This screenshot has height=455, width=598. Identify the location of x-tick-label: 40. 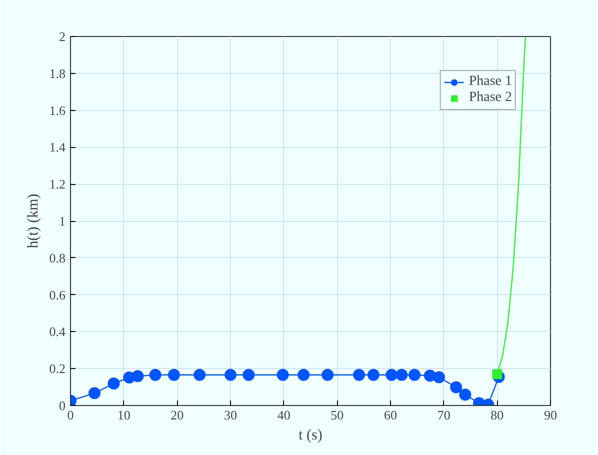
(283, 415).